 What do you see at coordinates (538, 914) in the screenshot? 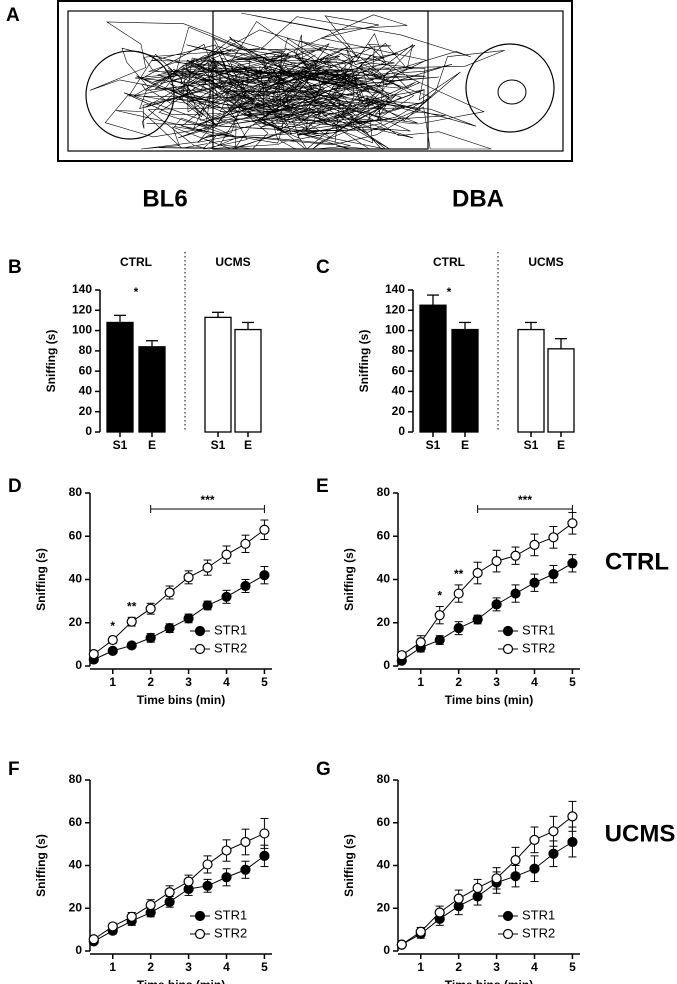
I see `legend-label: STR1` at bounding box center [538, 914].